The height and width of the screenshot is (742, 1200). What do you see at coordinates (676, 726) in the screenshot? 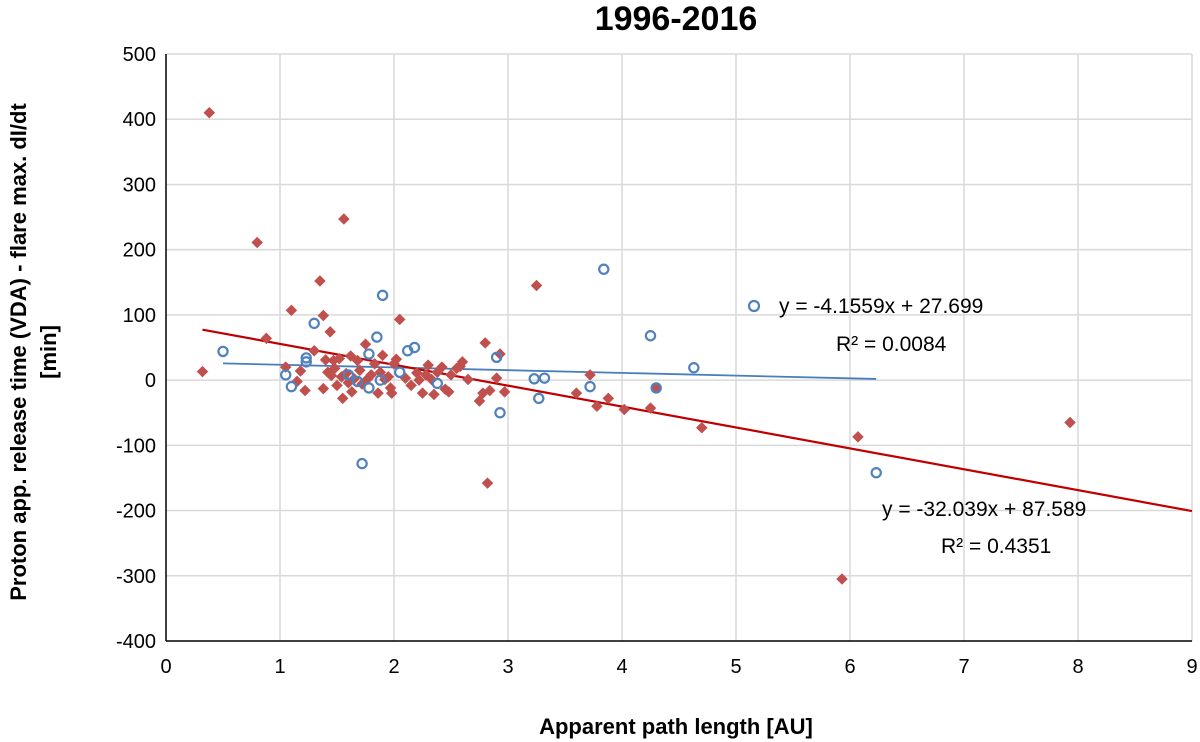
I see `x-axis-label: Apparent path length [AU]` at bounding box center [676, 726].